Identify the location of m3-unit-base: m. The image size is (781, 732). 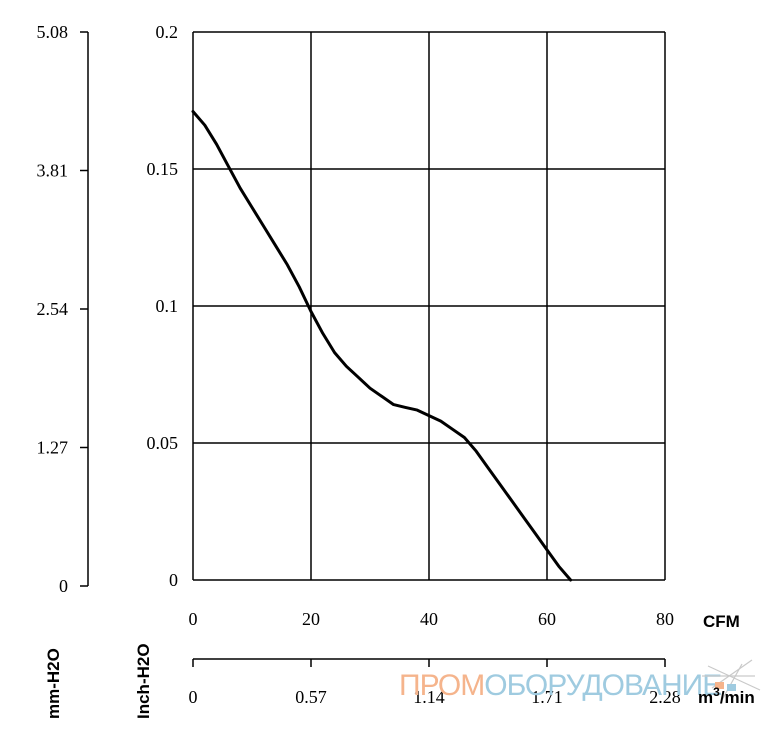
(705, 697).